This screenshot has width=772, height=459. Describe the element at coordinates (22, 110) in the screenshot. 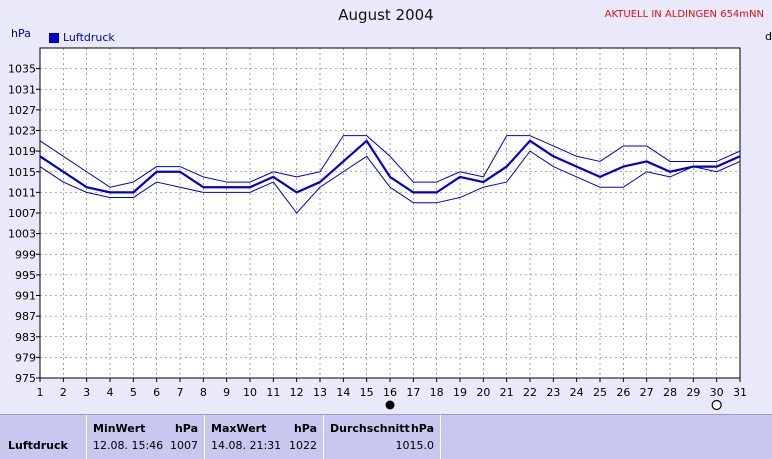

I see `y-tick-label: 1027` at that location.